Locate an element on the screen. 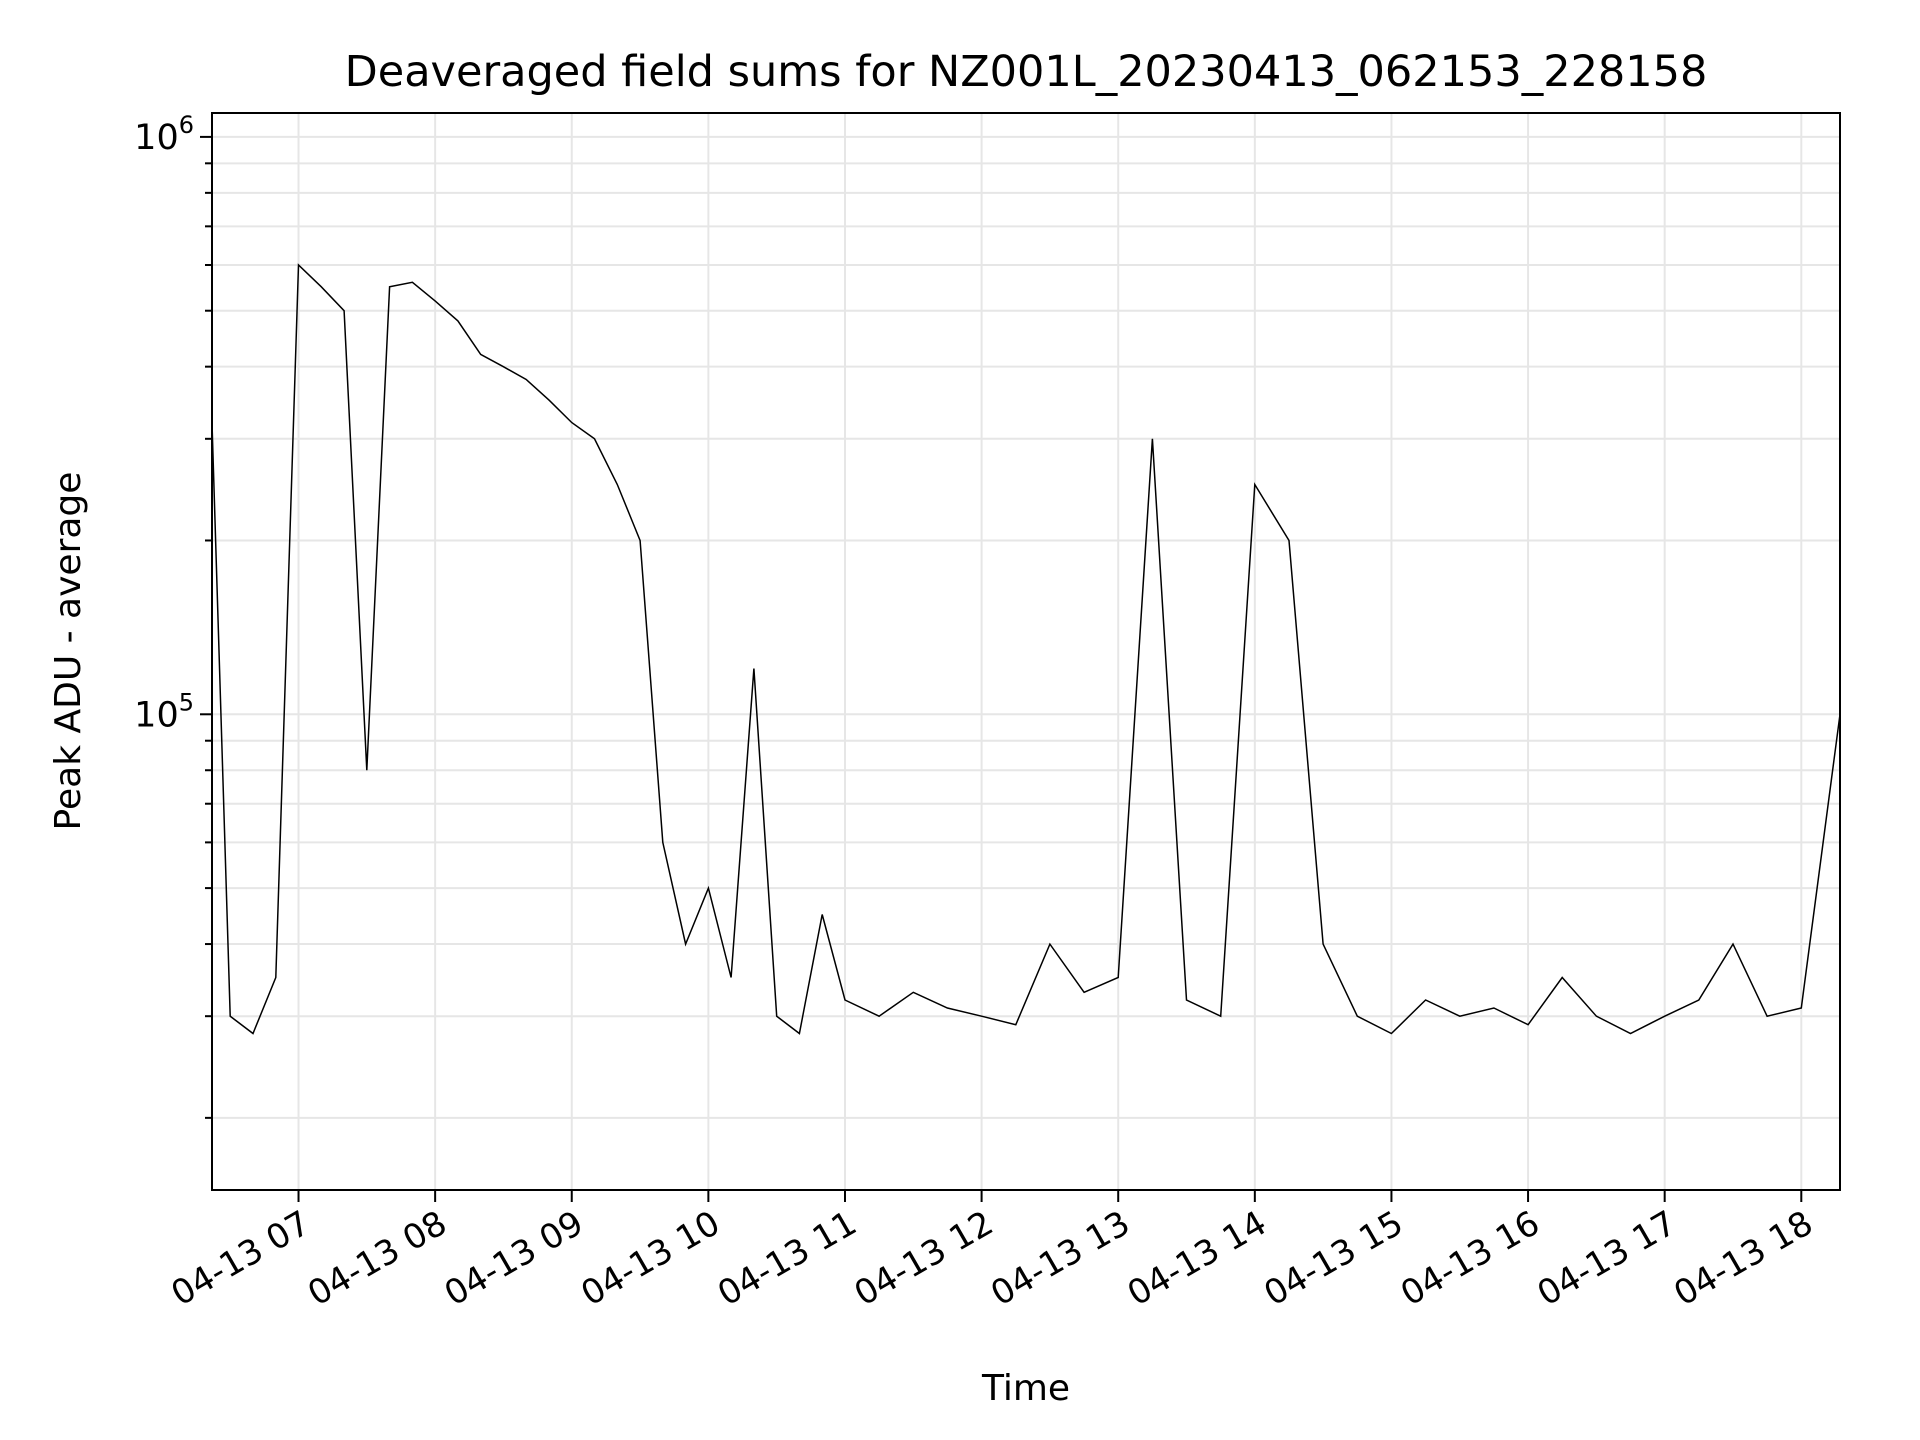 The width and height of the screenshot is (1920, 1440). x-tick-label: 04-13 14 is located at coordinates (1197, 1258).